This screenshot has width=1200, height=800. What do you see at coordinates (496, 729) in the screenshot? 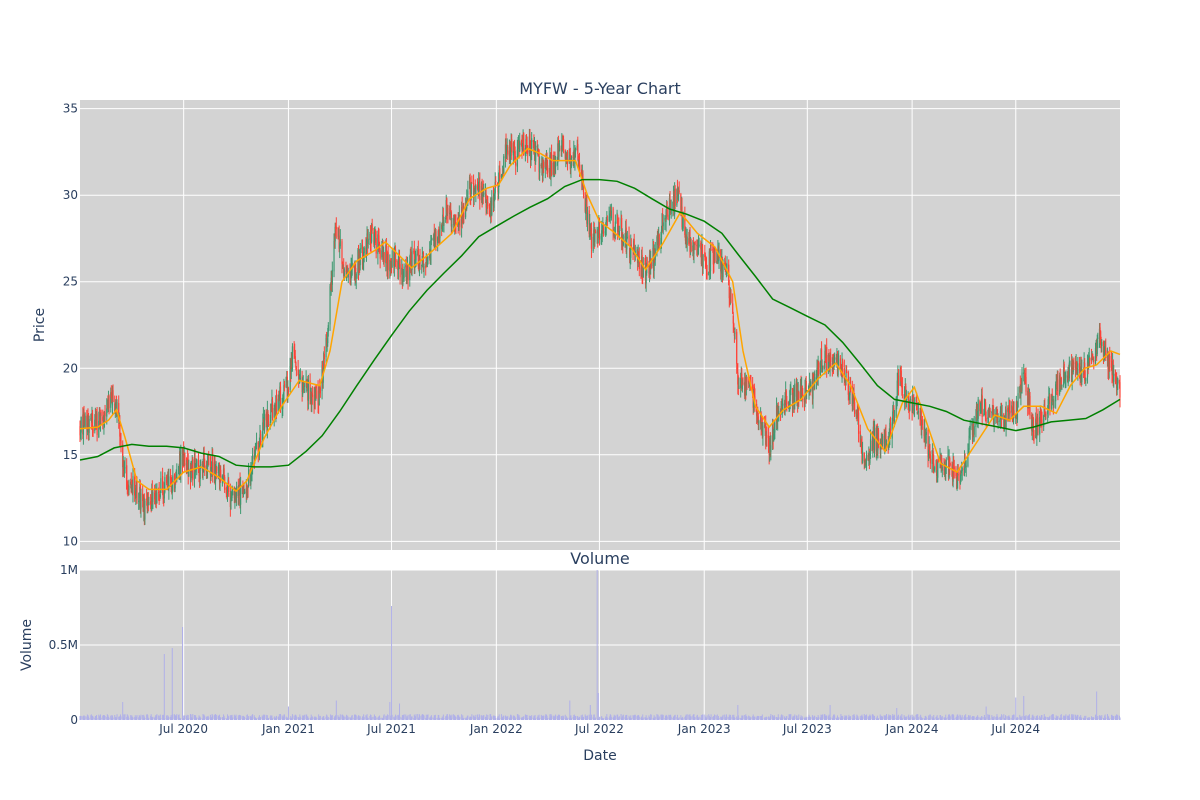
I see `date-x-tick-label: Jan 2022` at bounding box center [496, 729].